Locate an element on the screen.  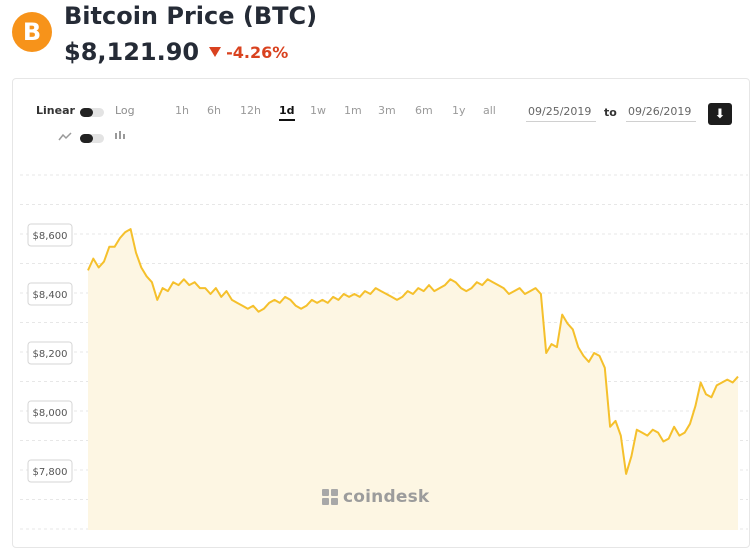
date-to-input is located at coordinates (661, 112).